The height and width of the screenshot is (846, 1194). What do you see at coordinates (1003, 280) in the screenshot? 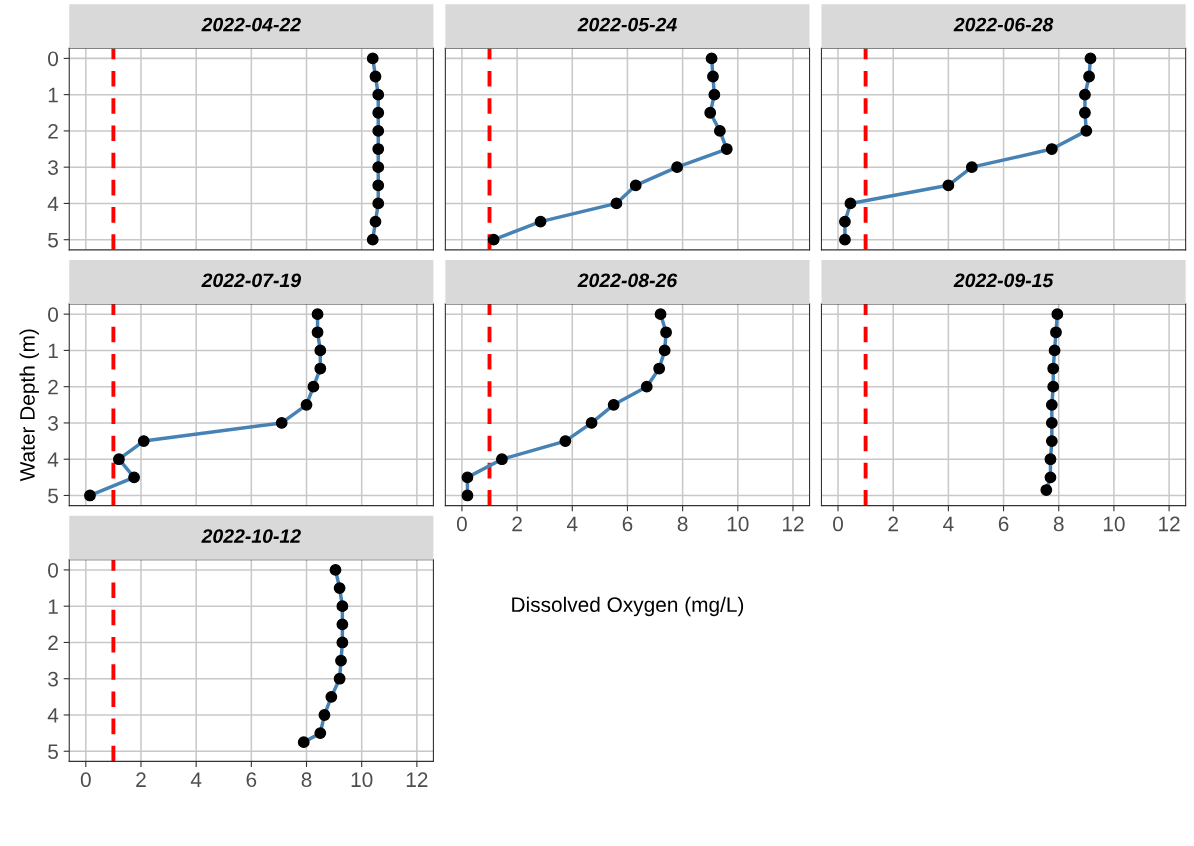
I see `chart-title: 2022-09-15` at bounding box center [1003, 280].